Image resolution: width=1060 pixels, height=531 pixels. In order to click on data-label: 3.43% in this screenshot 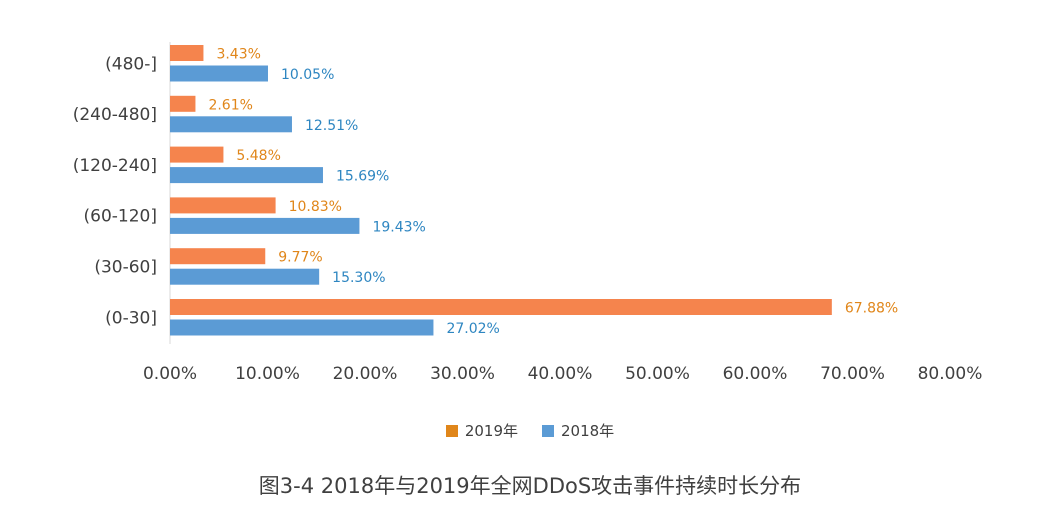, I will do `click(238, 55)`.